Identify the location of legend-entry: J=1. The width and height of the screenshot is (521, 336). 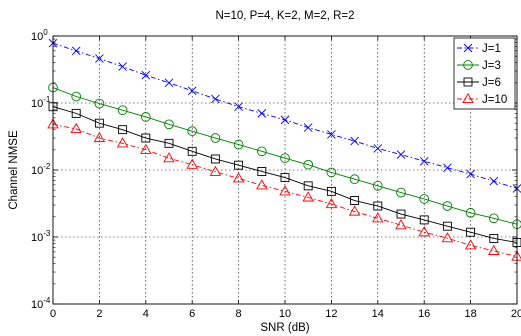
(479, 49).